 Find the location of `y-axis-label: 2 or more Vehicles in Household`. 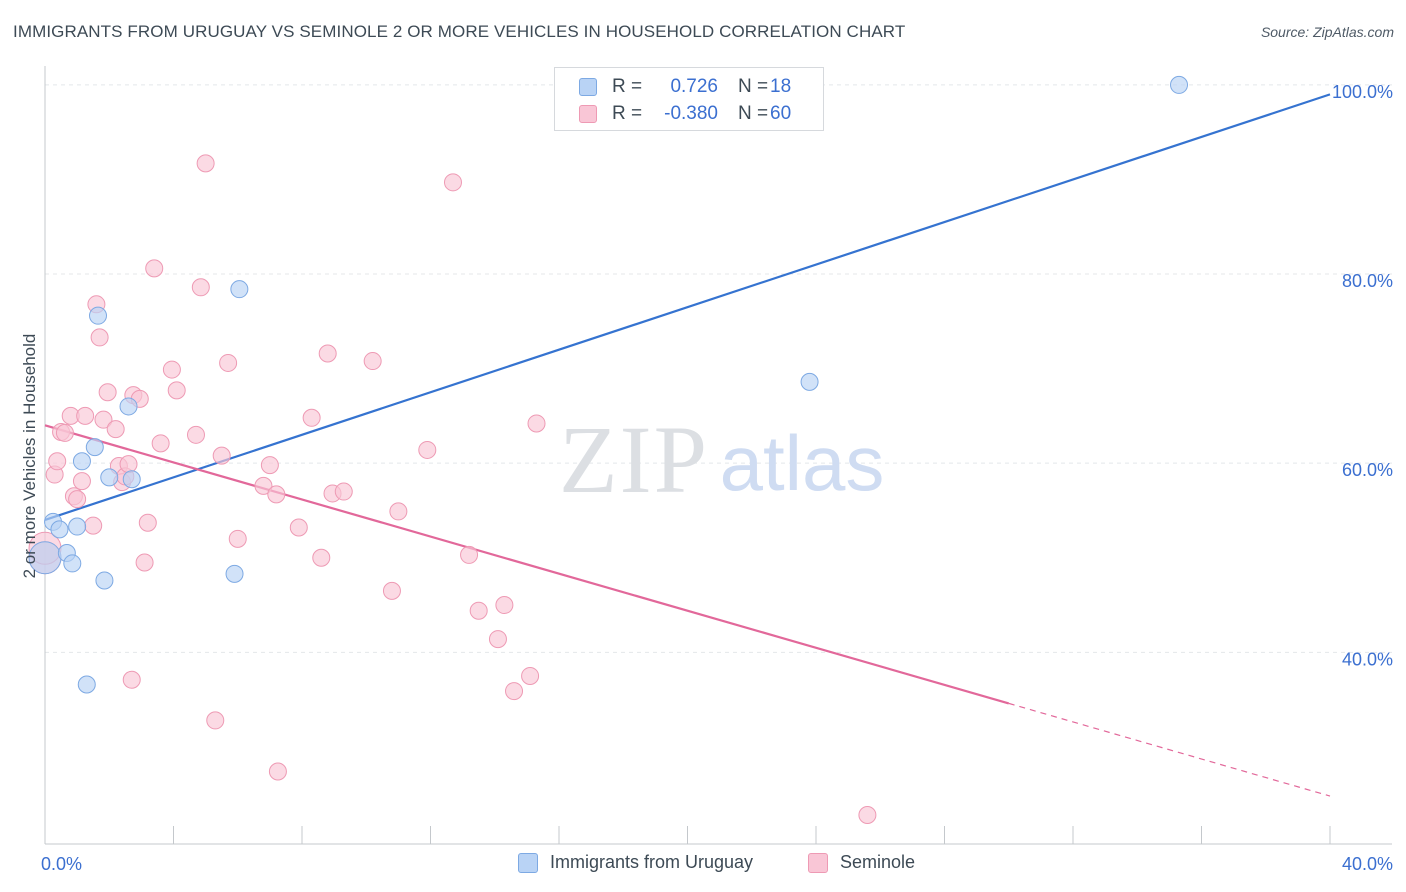

y-axis-label: 2 or more Vehicles in Household is located at coordinates (29, 456).